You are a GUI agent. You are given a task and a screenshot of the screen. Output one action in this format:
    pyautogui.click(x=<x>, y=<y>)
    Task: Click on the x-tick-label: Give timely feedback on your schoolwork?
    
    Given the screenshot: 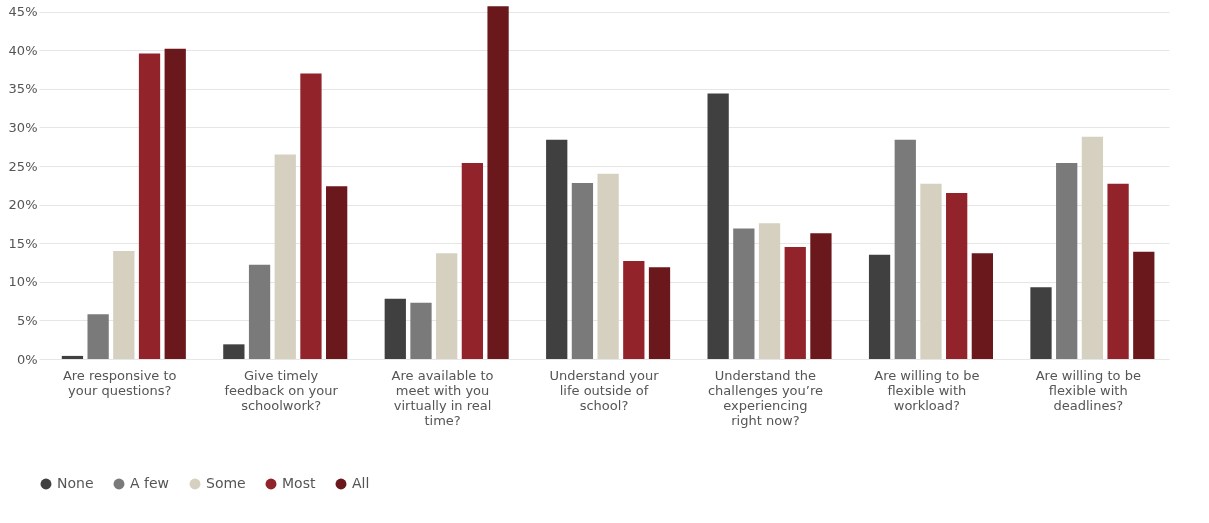 What is the action you would take?
    pyautogui.click(x=281, y=390)
    